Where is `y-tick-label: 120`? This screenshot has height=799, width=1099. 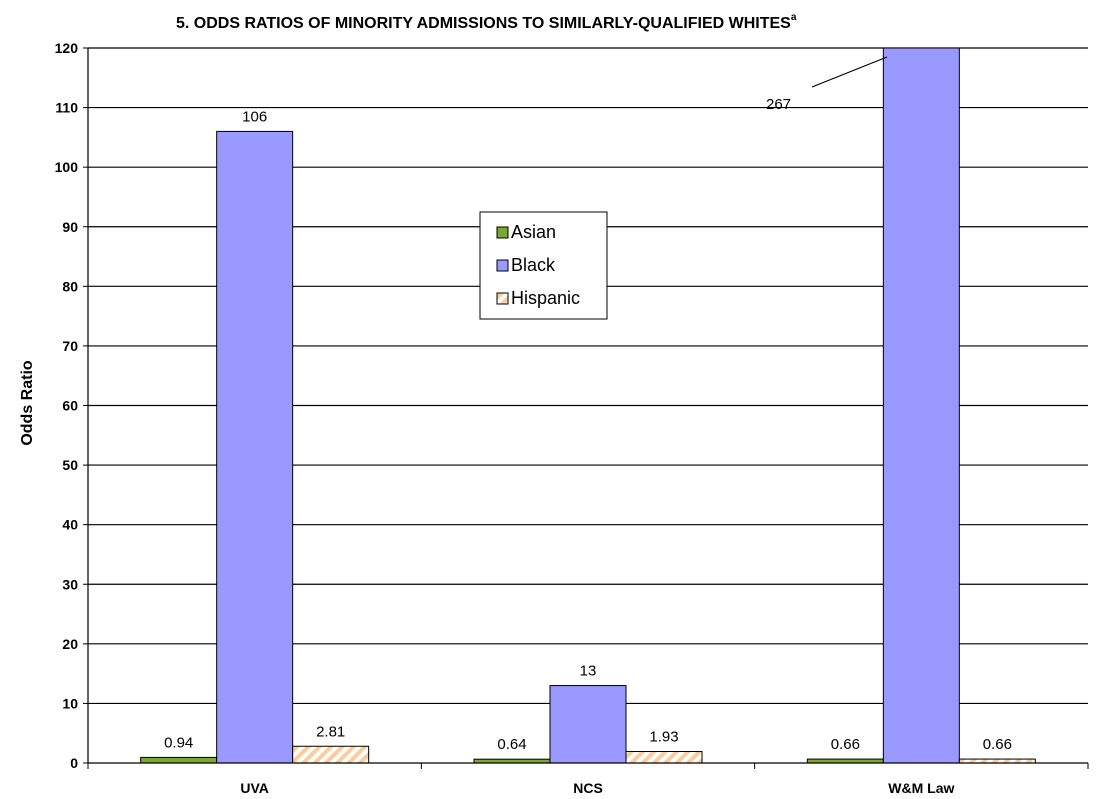
y-tick-label: 120 is located at coordinates (67, 48).